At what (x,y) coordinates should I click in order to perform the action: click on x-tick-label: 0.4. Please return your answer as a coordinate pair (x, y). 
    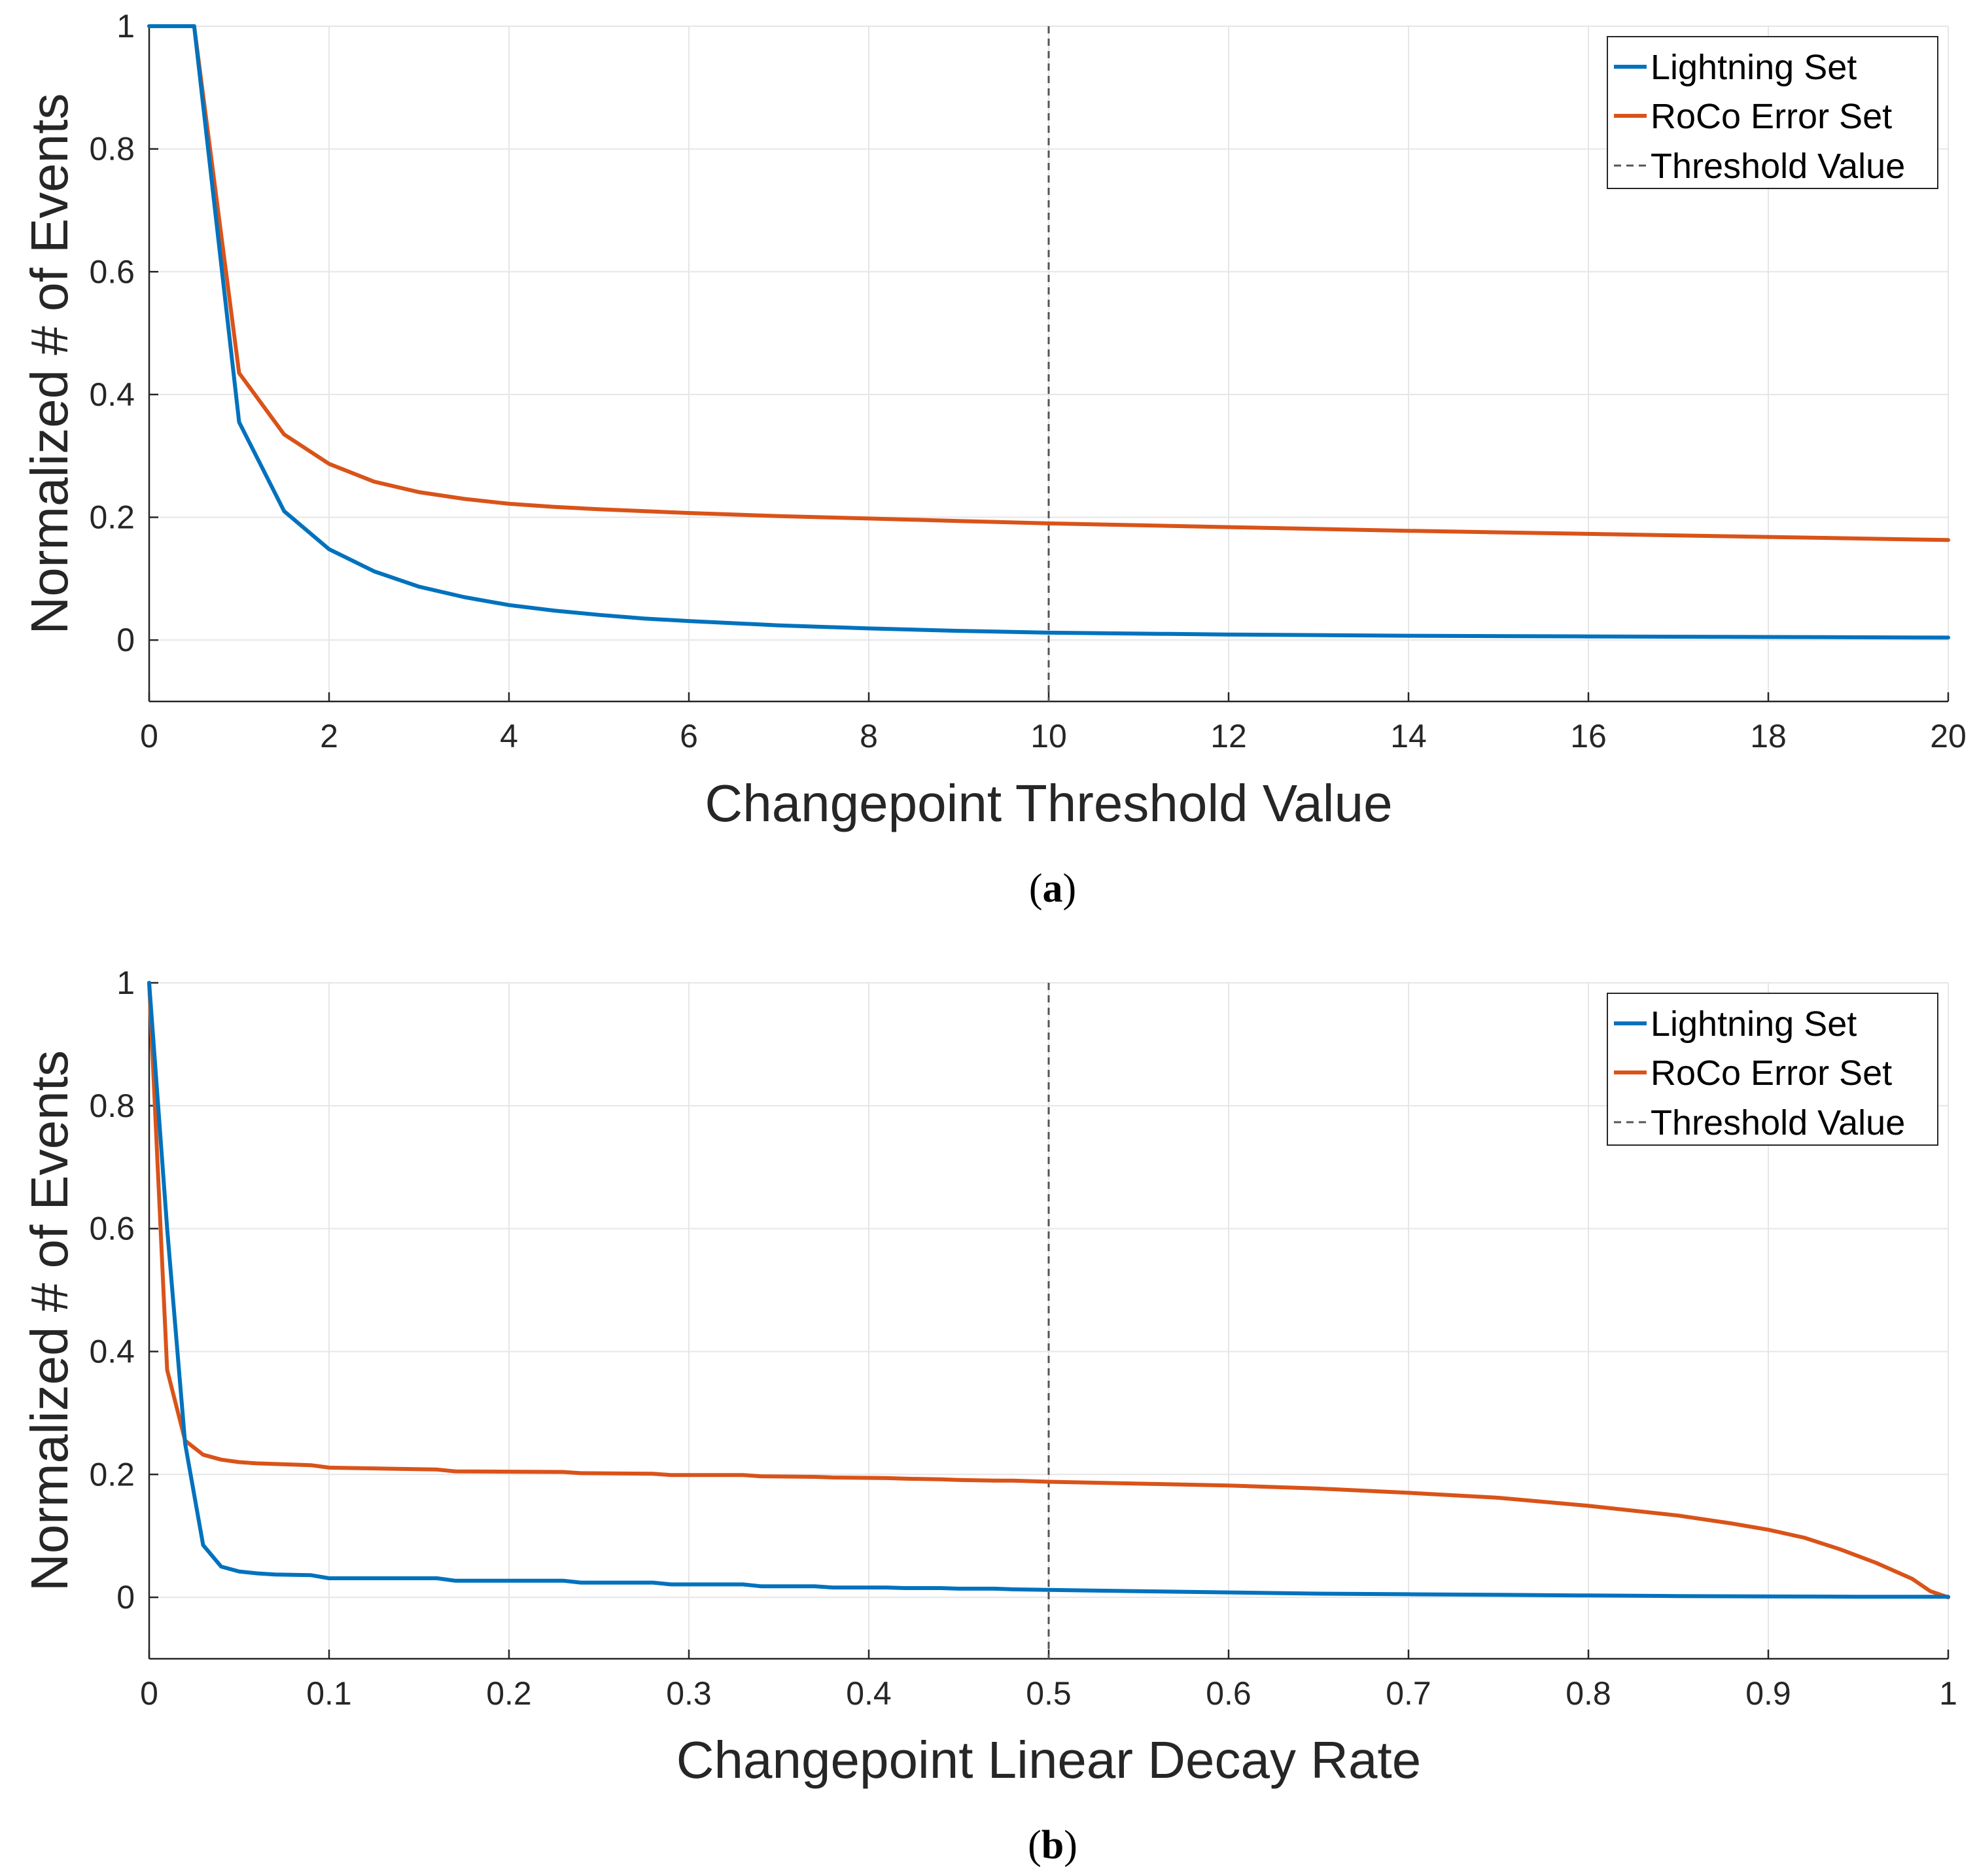
    Looking at the image, I should click on (869, 1693).